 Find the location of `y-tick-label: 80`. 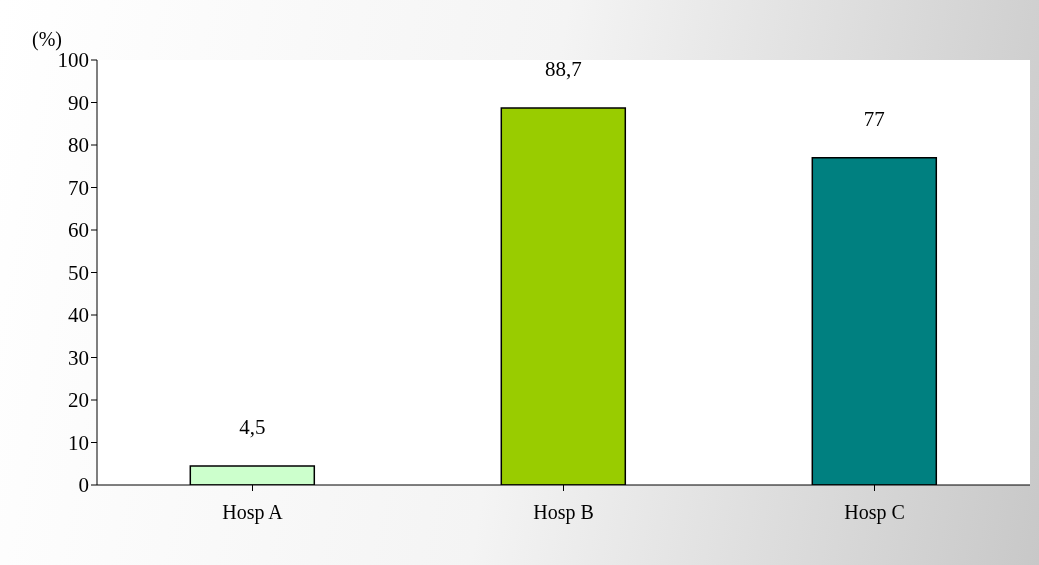

y-tick-label: 80 is located at coordinates (78, 145).